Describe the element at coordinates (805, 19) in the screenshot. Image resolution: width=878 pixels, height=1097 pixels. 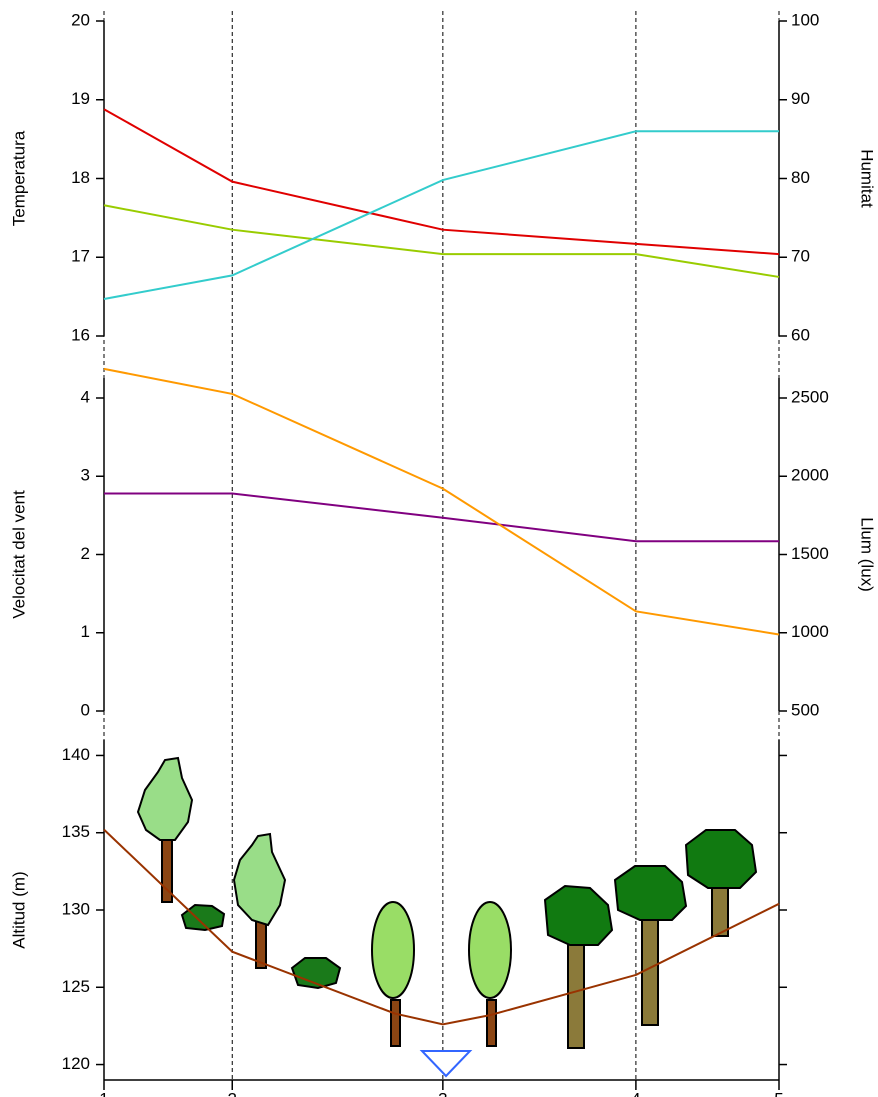
I see `y2-tick-label: 100` at that location.